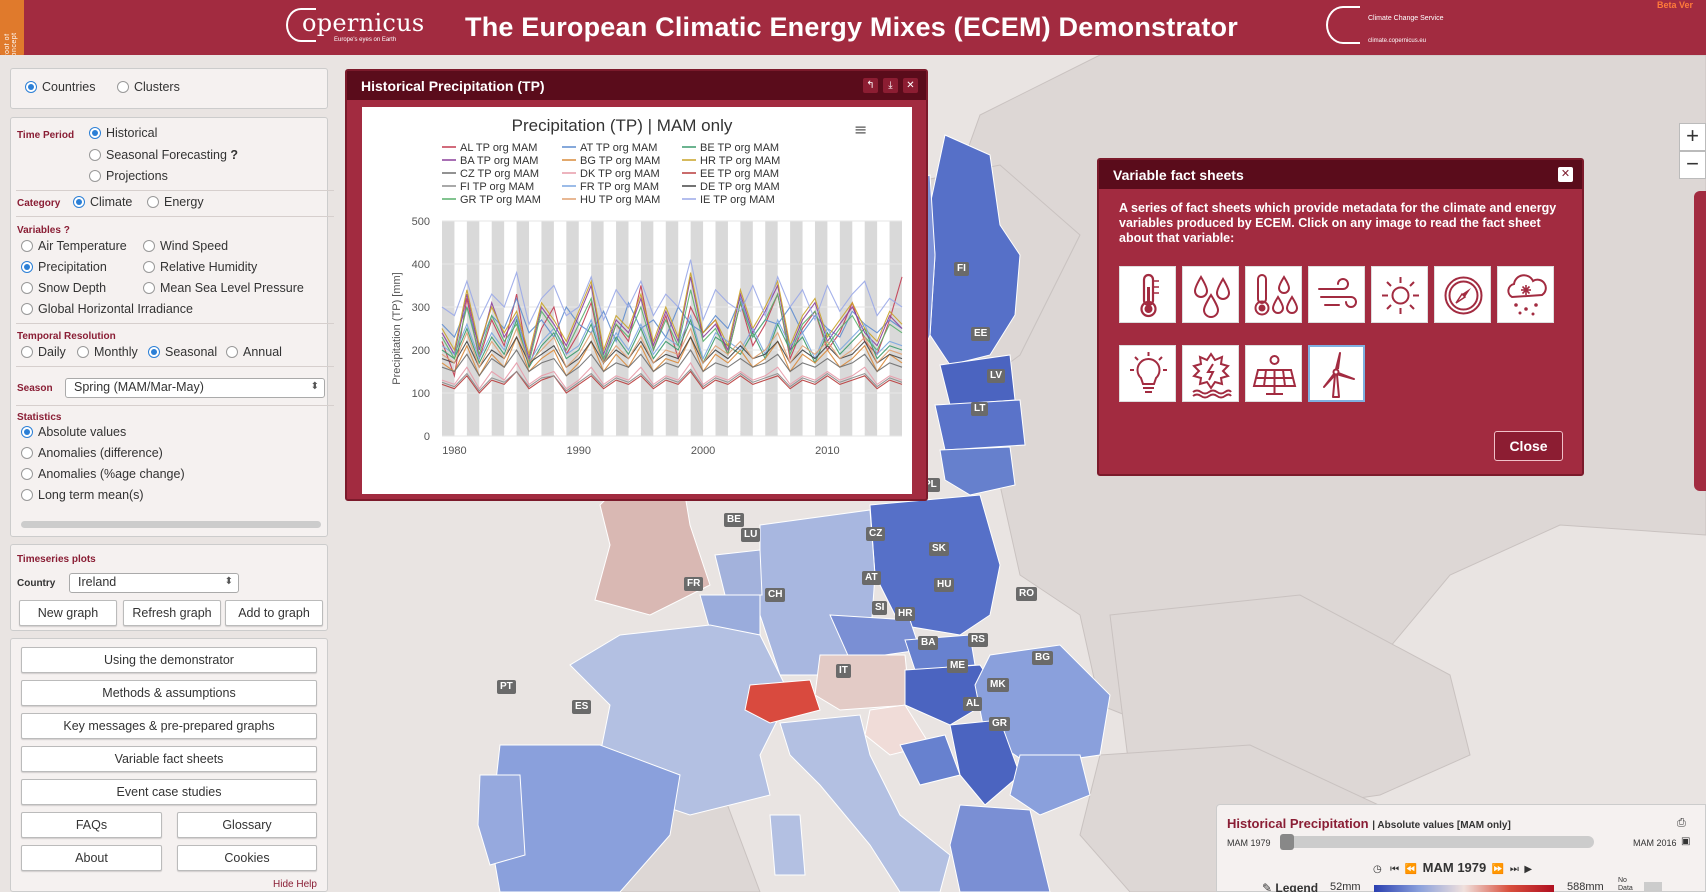 The width and height of the screenshot is (1706, 892). What do you see at coordinates (175, 202) in the screenshot?
I see `category-energy-option: Energy` at bounding box center [175, 202].